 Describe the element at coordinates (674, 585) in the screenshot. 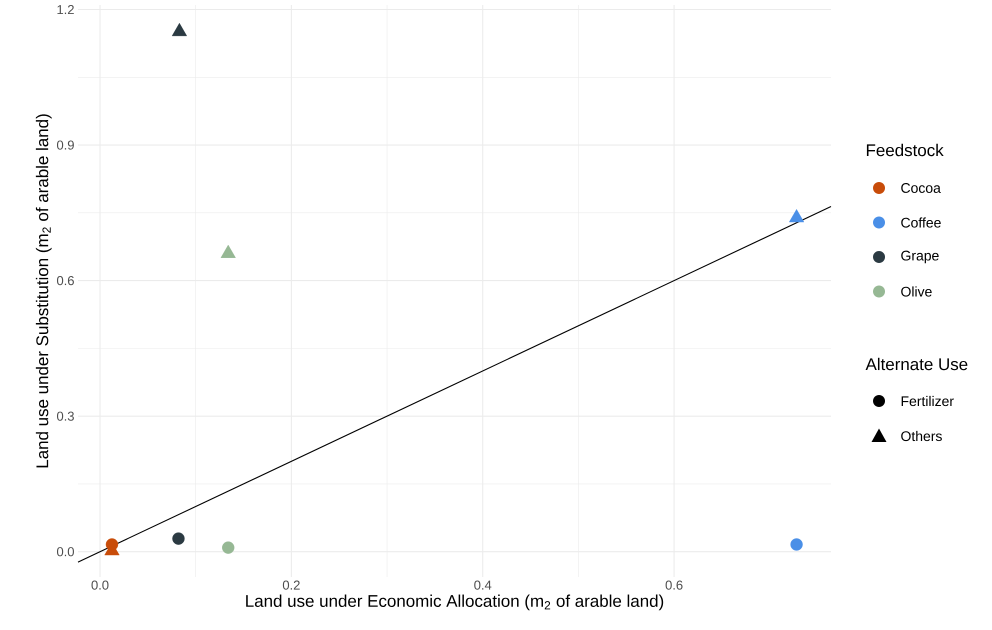

I see `x-tick-label: 0.6` at that location.